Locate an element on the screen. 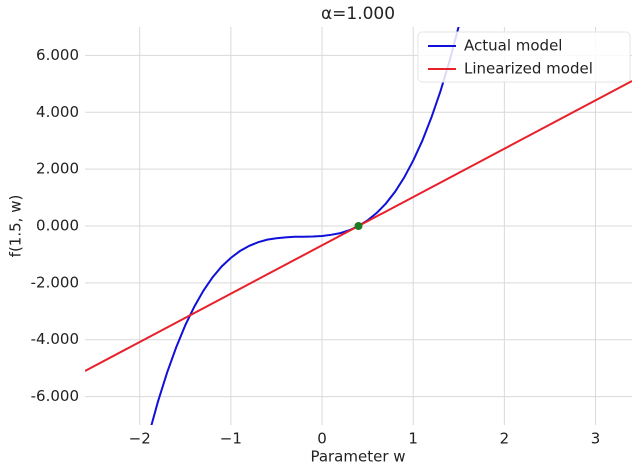  x-tick-label: −2 is located at coordinates (140, 439).